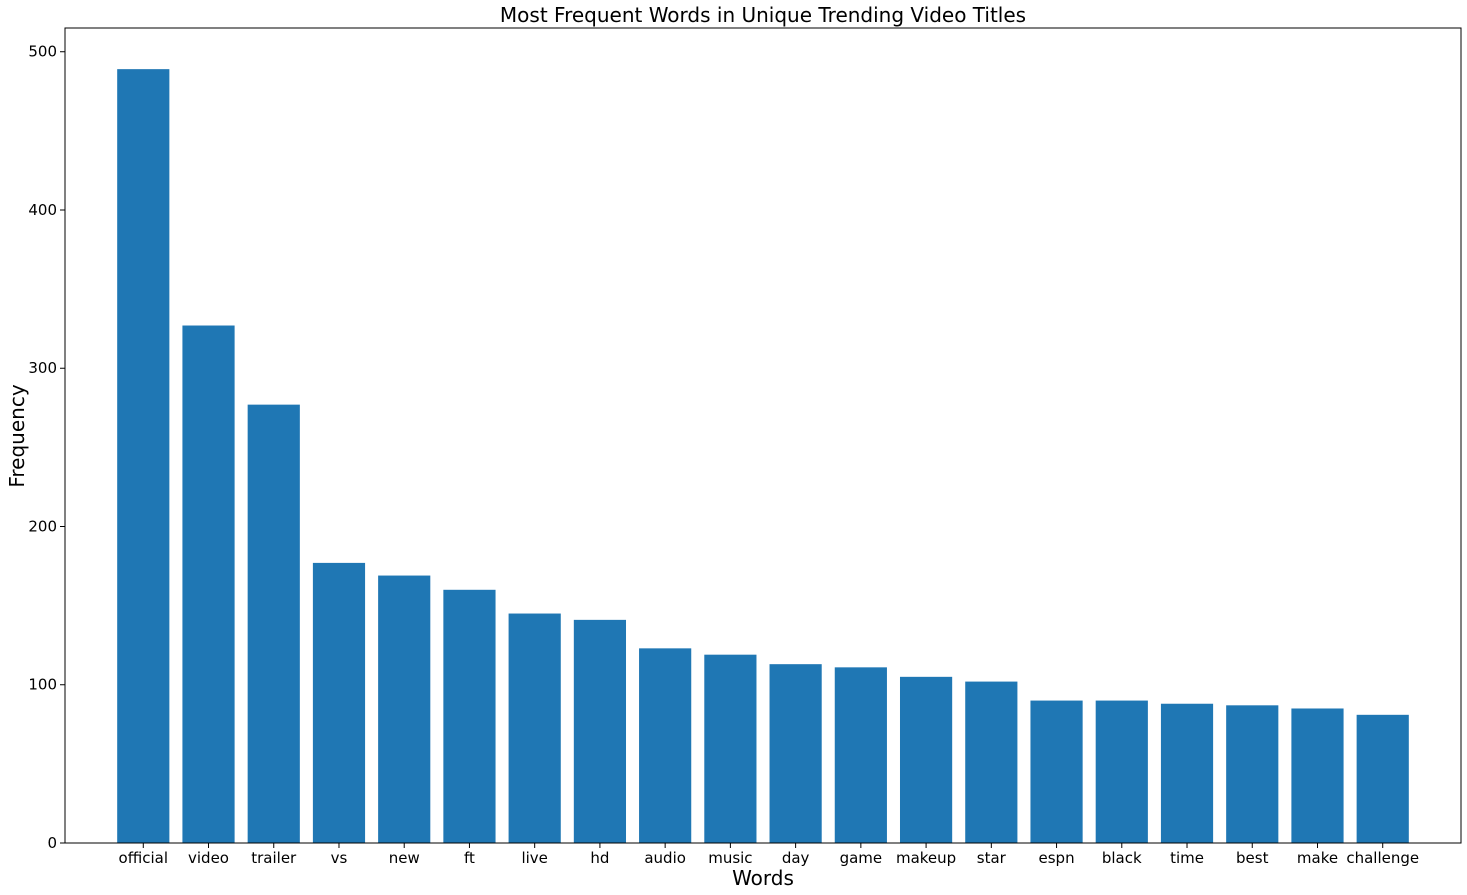  Describe the element at coordinates (861, 858) in the screenshot. I see `x-tick-label: game` at that location.